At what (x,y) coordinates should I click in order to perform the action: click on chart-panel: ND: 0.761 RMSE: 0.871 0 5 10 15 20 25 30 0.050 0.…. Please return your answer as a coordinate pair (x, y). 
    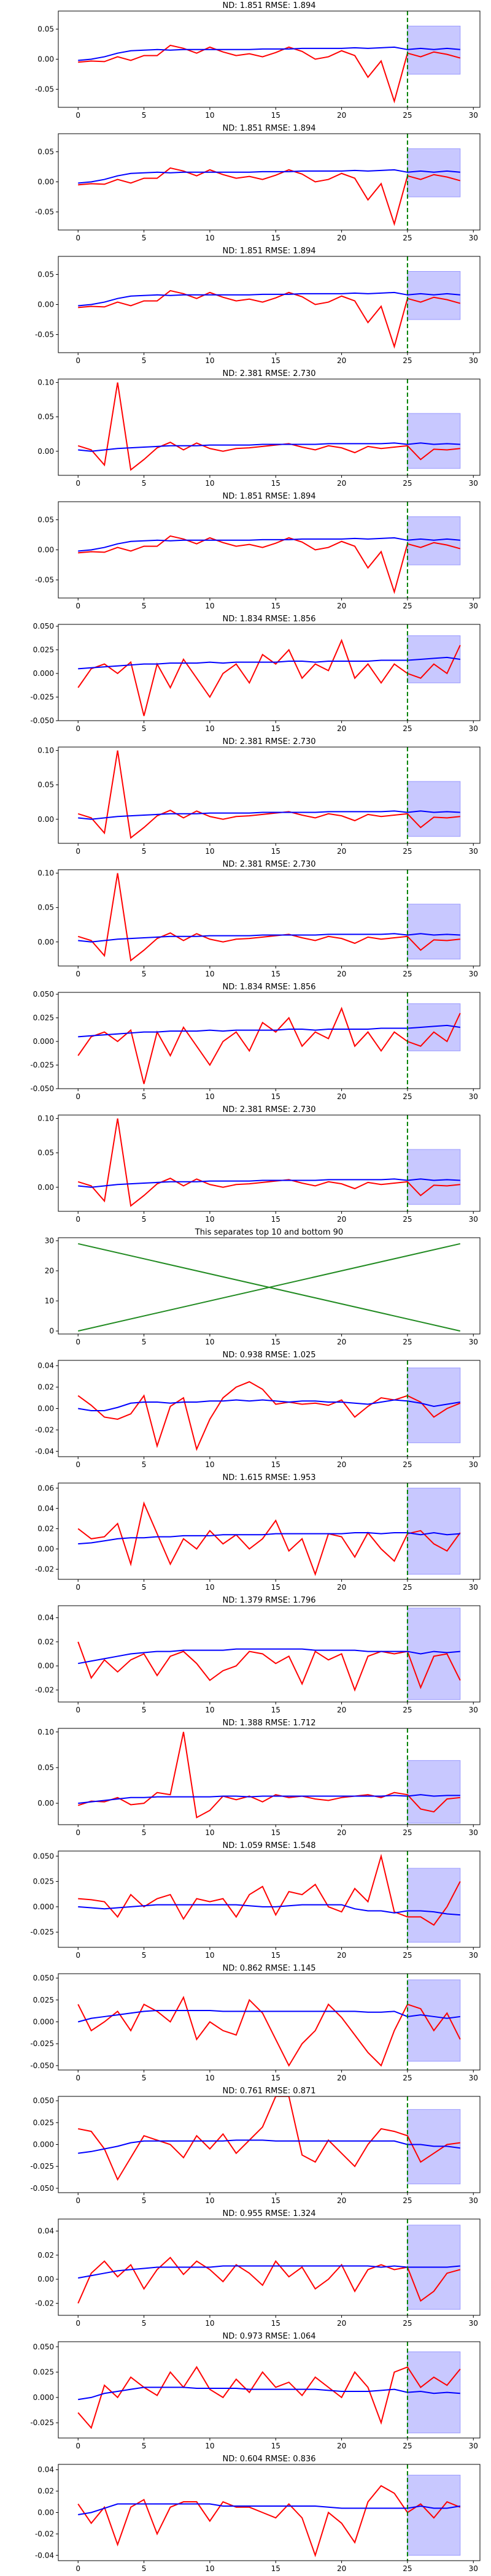
    Looking at the image, I should click on (256, 2146).